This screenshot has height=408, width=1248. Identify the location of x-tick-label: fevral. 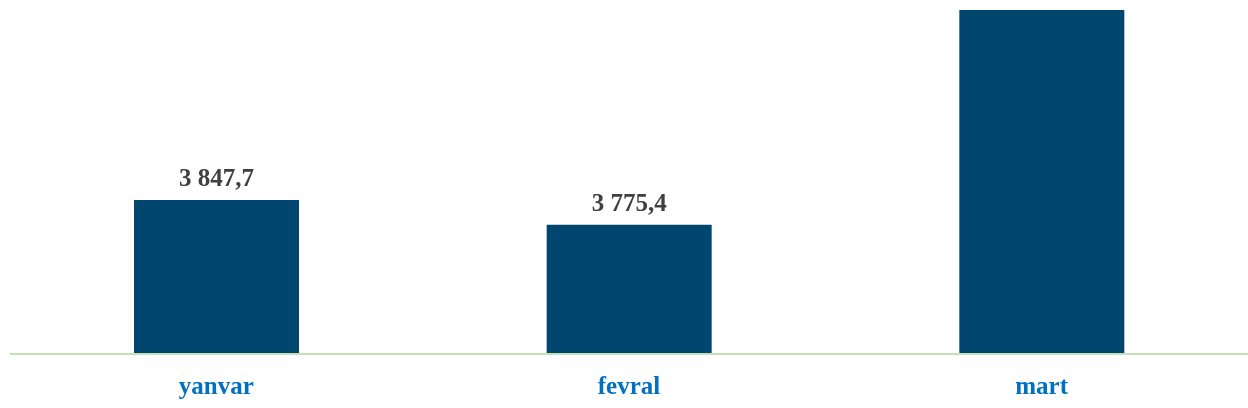
(629, 385).